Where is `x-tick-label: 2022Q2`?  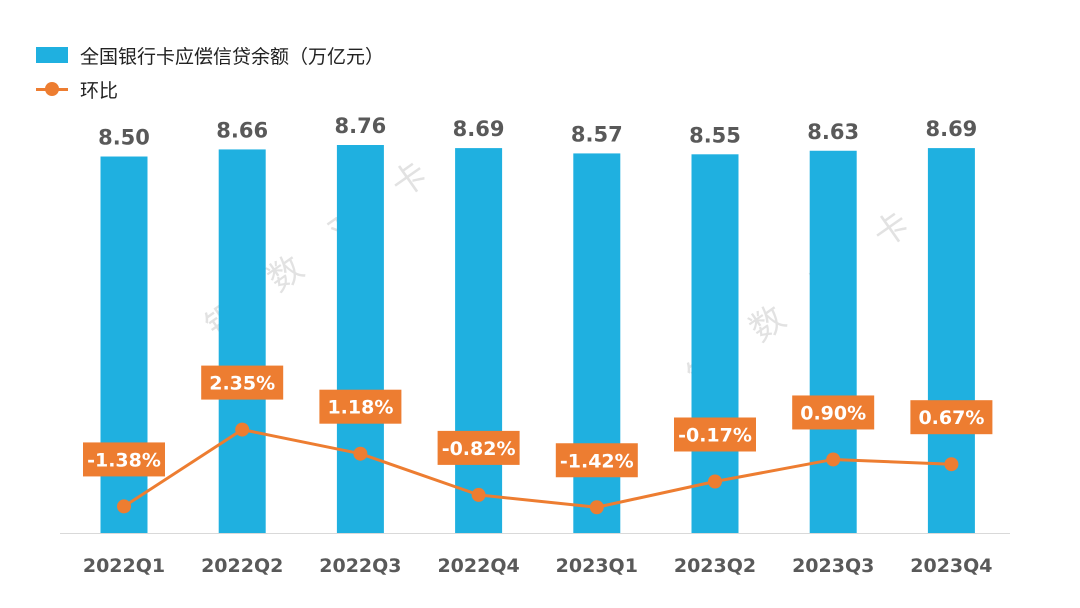
x-tick-label: 2022Q2 is located at coordinates (242, 566).